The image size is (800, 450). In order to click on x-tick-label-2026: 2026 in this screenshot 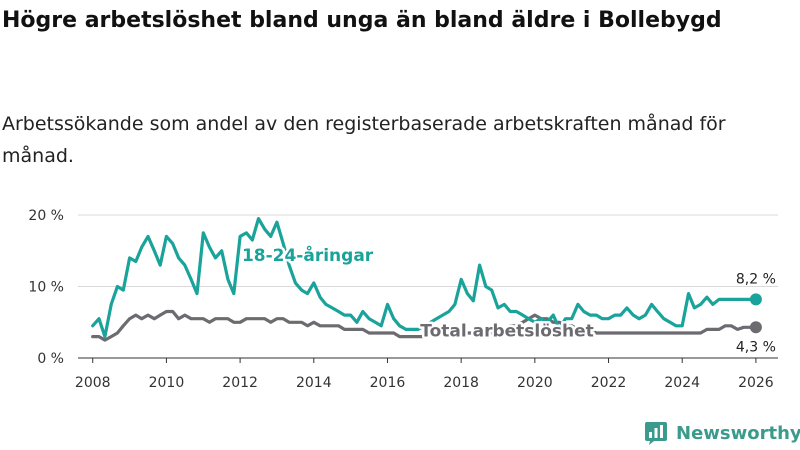, I will do `click(756, 383)`.